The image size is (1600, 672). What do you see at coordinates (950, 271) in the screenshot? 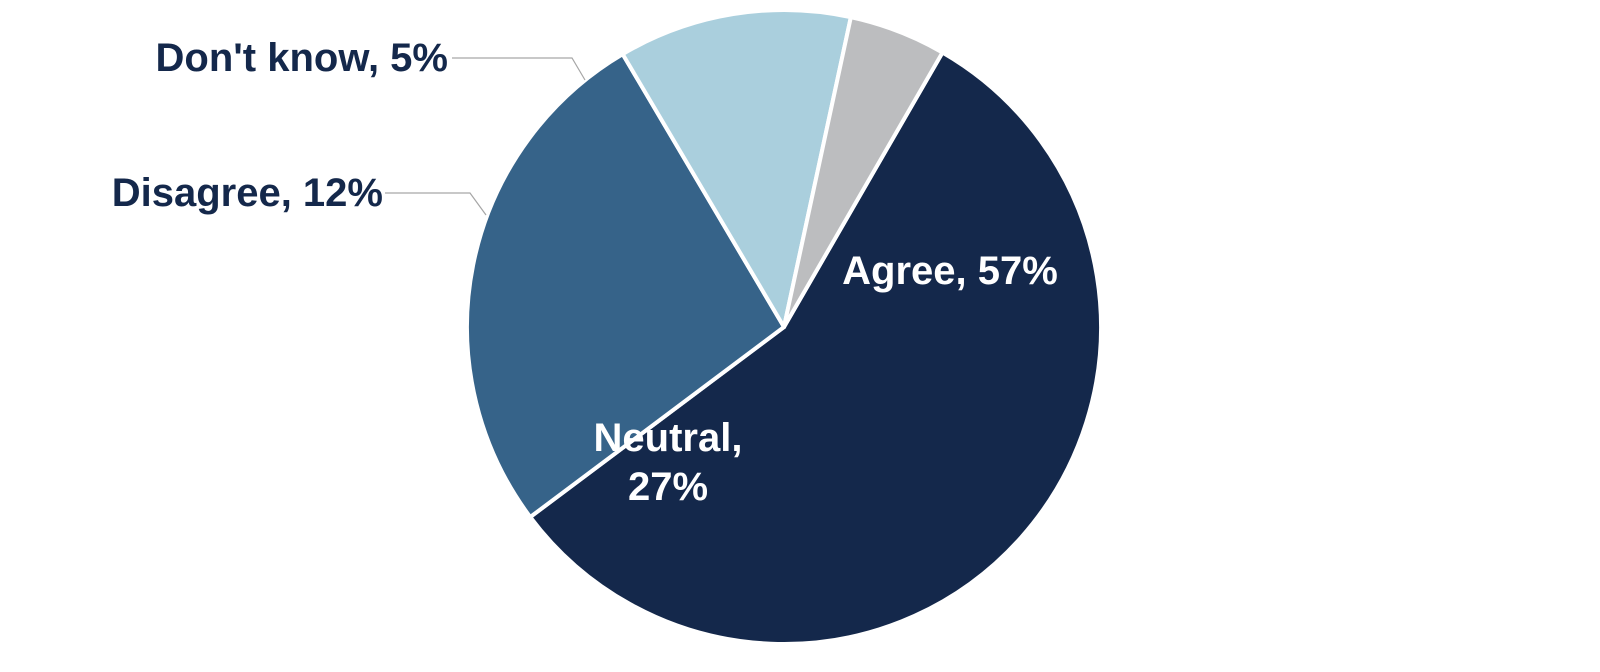
I see `data-label-agree: Agree, 57%` at bounding box center [950, 271].